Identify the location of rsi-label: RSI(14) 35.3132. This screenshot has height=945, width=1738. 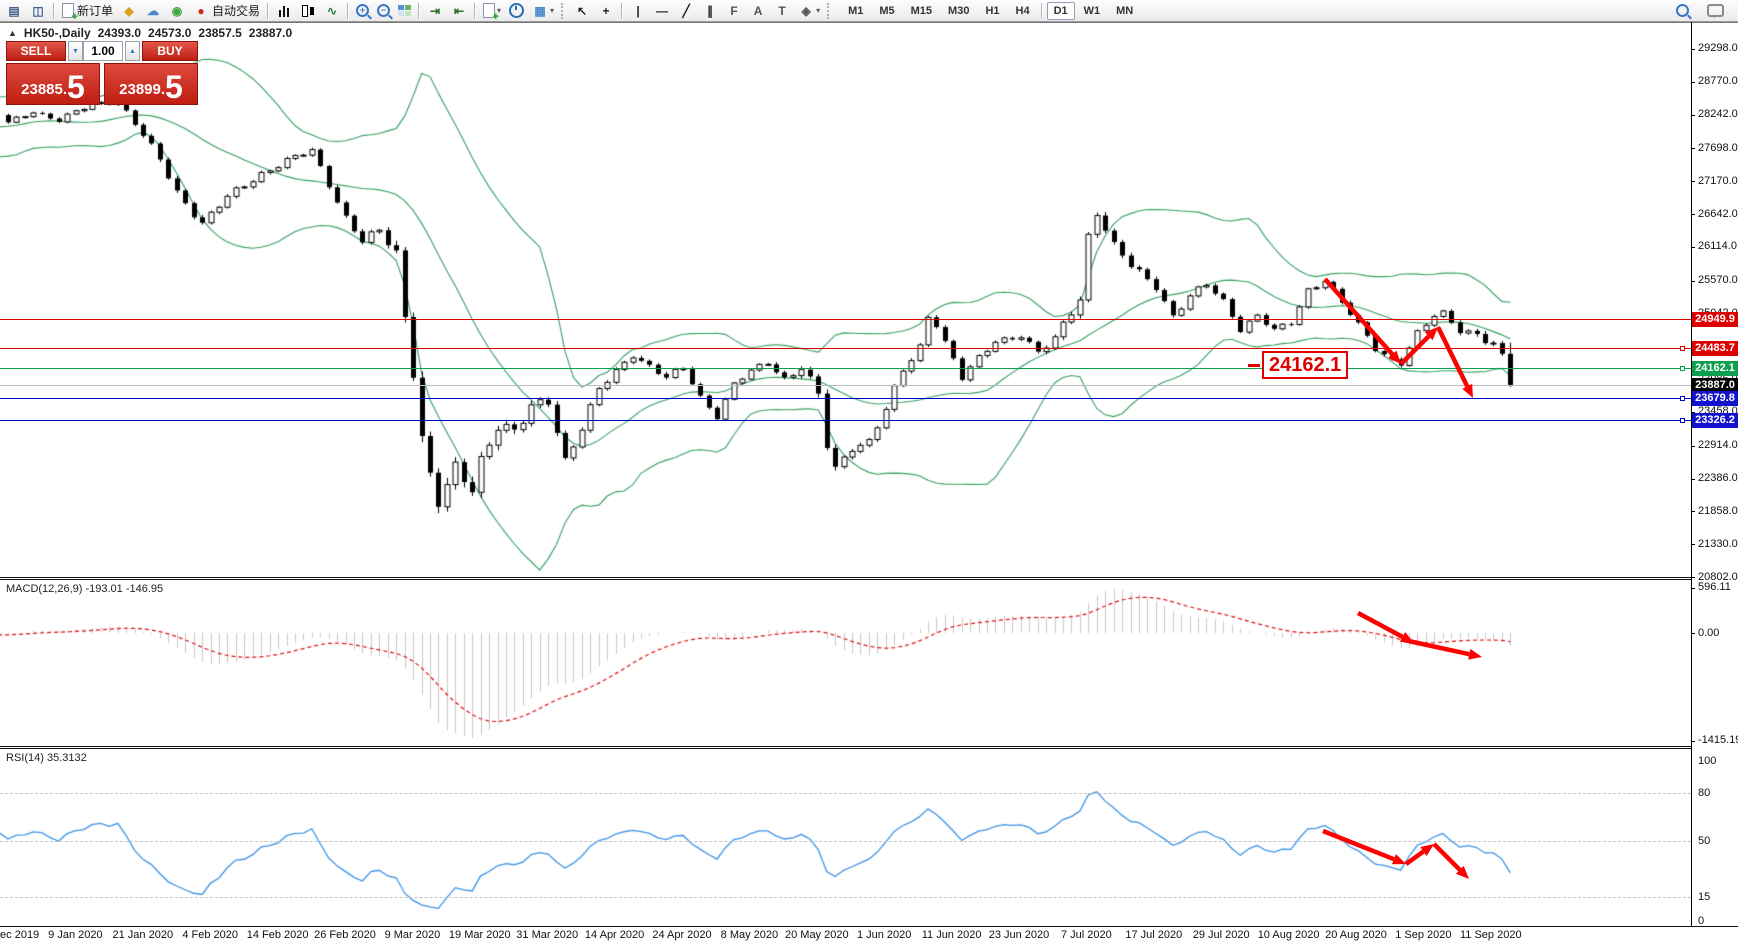
(46, 758).